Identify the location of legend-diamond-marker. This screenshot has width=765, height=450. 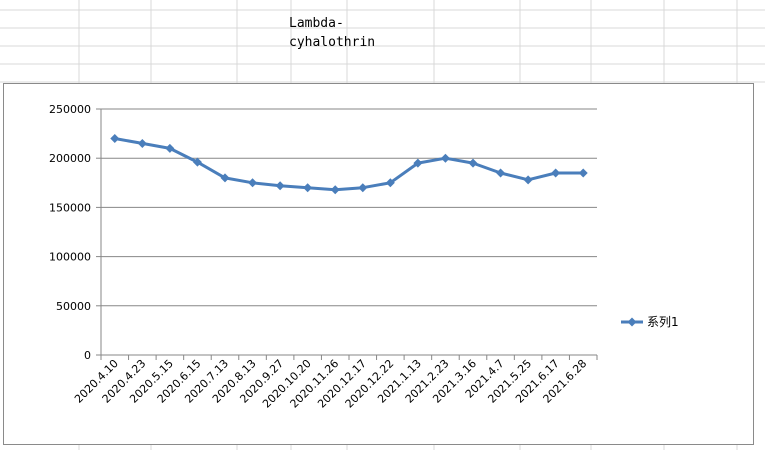
(632, 322).